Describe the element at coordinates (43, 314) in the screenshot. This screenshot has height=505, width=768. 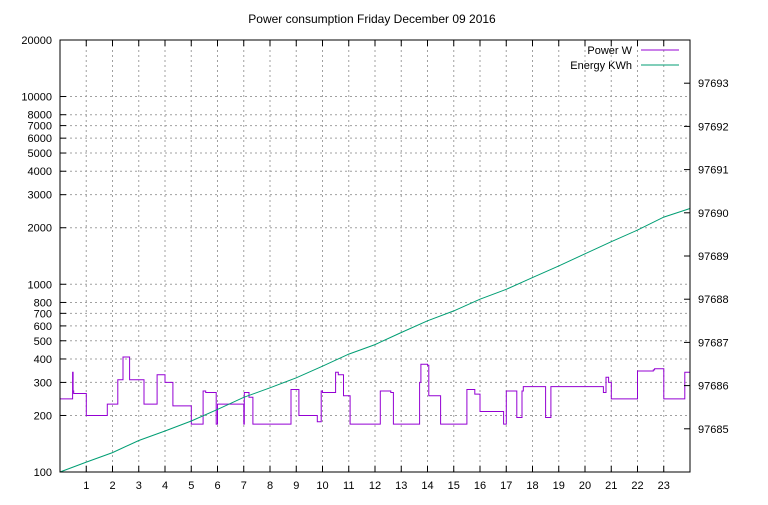
I see `y-tick-label: 700` at that location.